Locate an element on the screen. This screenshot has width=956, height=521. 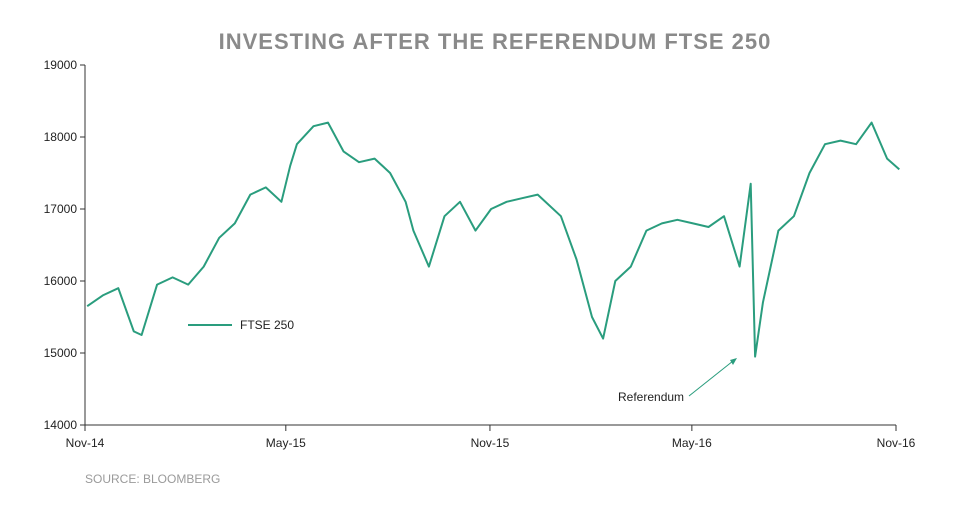
x-tick-label: May-16 is located at coordinates (692, 443).